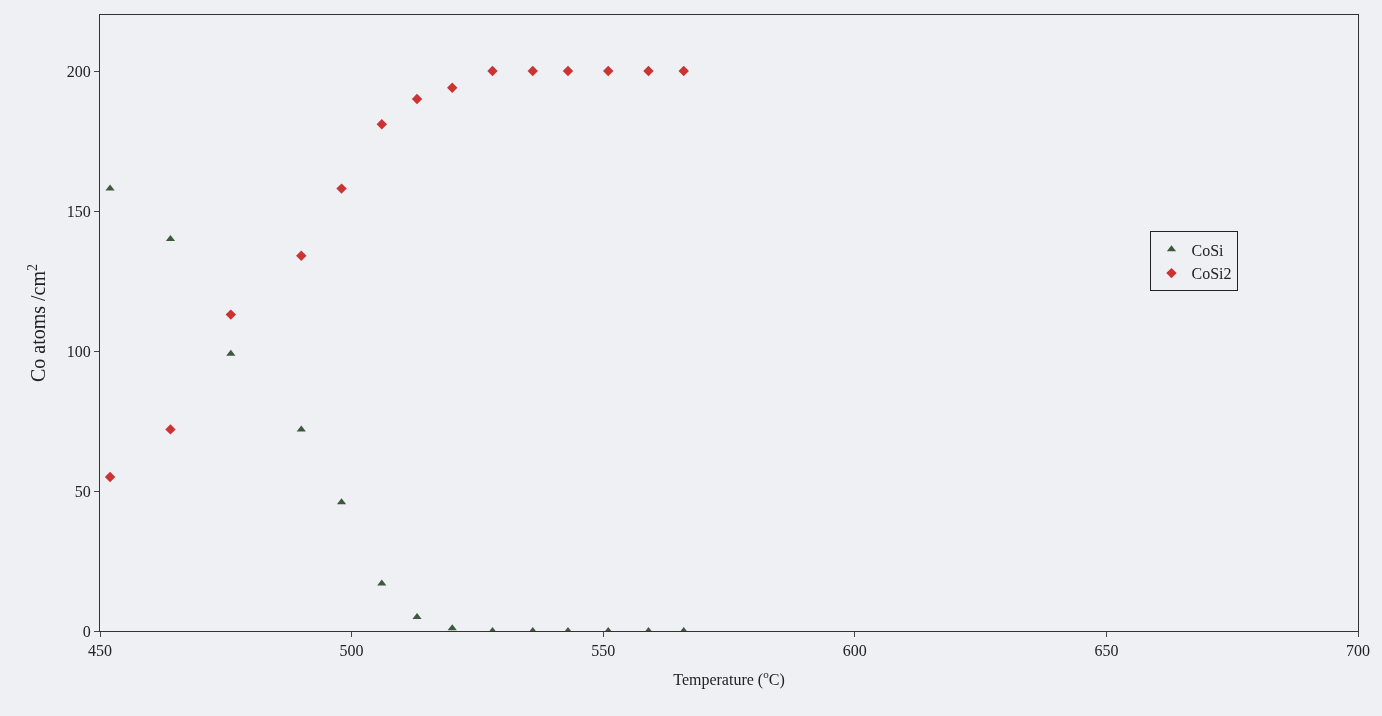  I want to click on legend-label: CoSi, so click(1208, 250).